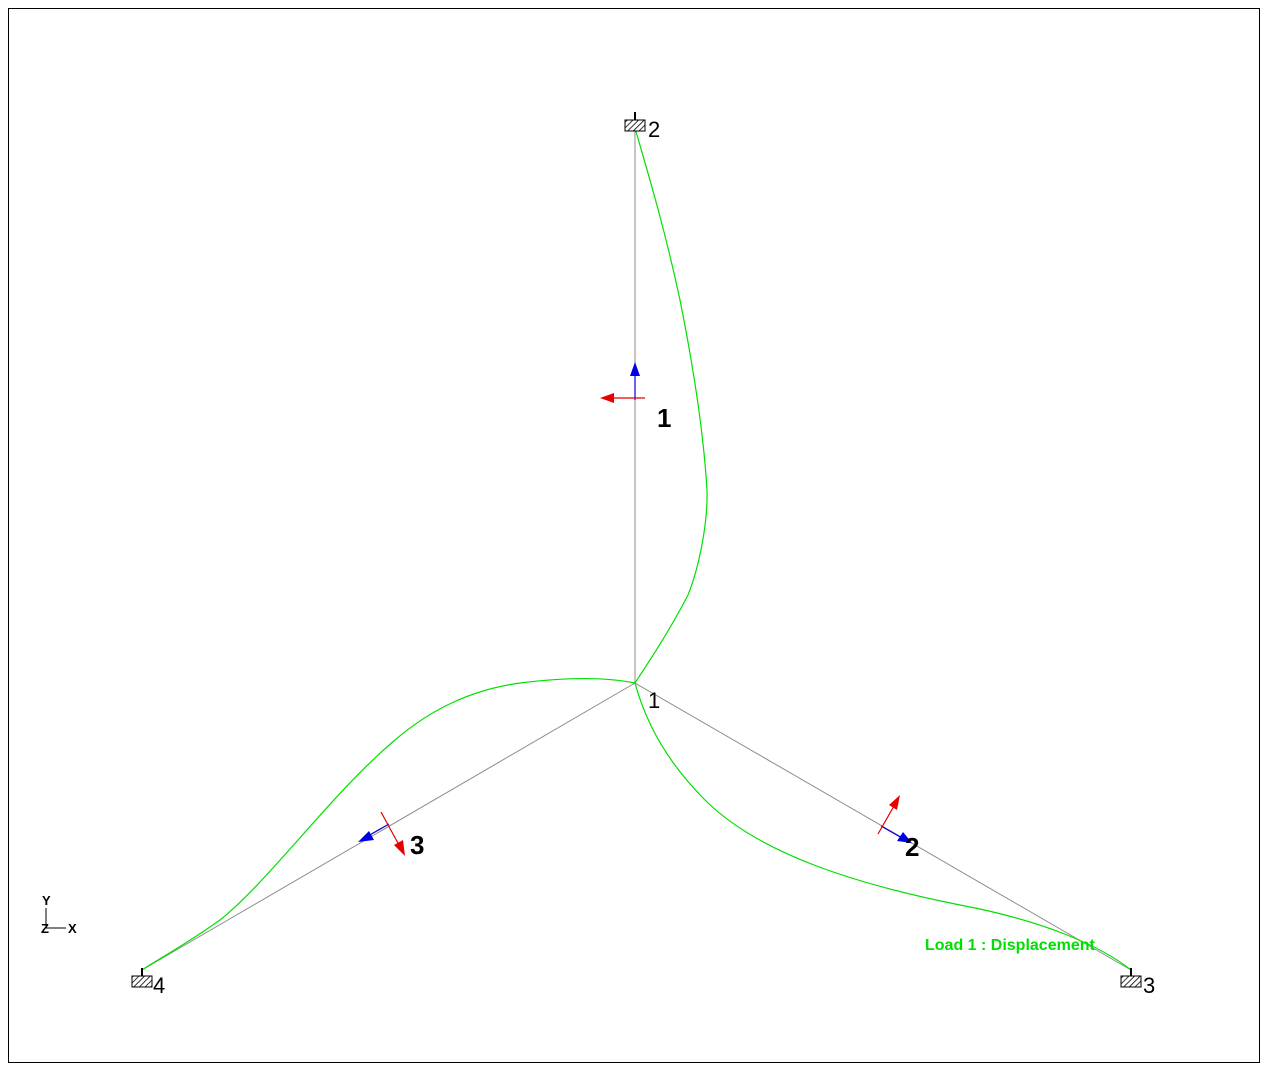  What do you see at coordinates (622, 382) in the screenshot?
I see `member-1-local-axes` at bounding box center [622, 382].